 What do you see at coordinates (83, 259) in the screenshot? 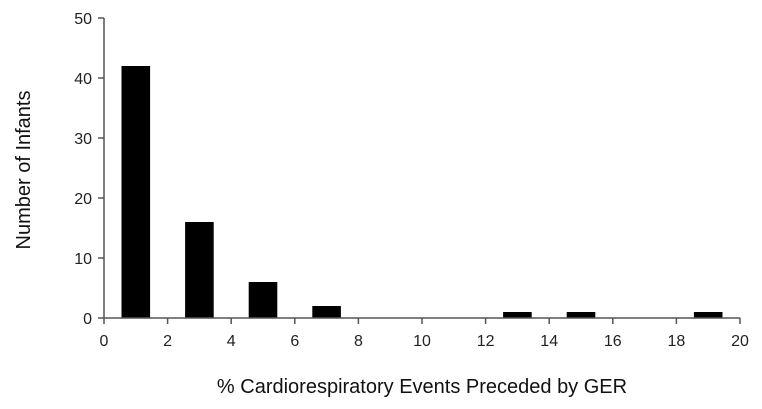
I see `y-tick-label: 10` at bounding box center [83, 259].